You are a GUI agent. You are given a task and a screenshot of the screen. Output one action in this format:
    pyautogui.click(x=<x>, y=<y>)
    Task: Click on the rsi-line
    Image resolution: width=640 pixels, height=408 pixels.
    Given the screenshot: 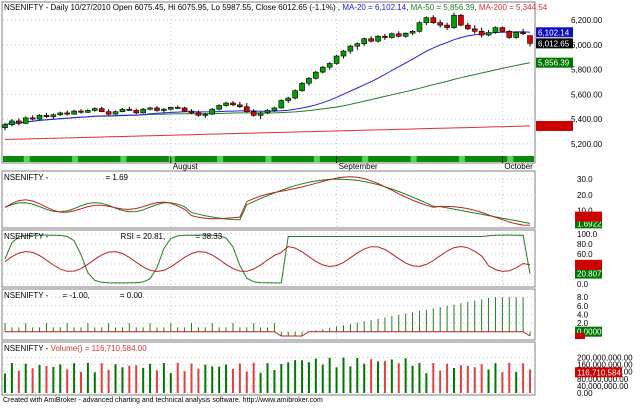 What is the action you would take?
    pyautogui.click(x=267, y=259)
    